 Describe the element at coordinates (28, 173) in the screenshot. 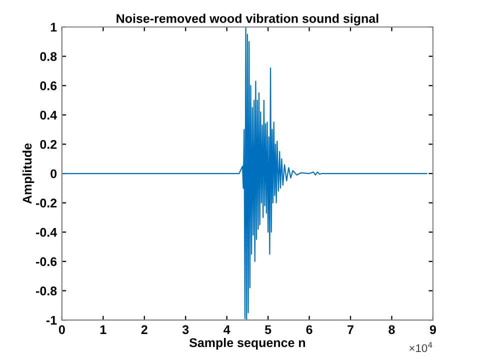

I see `y-axis-title: Amplitude` at that location.